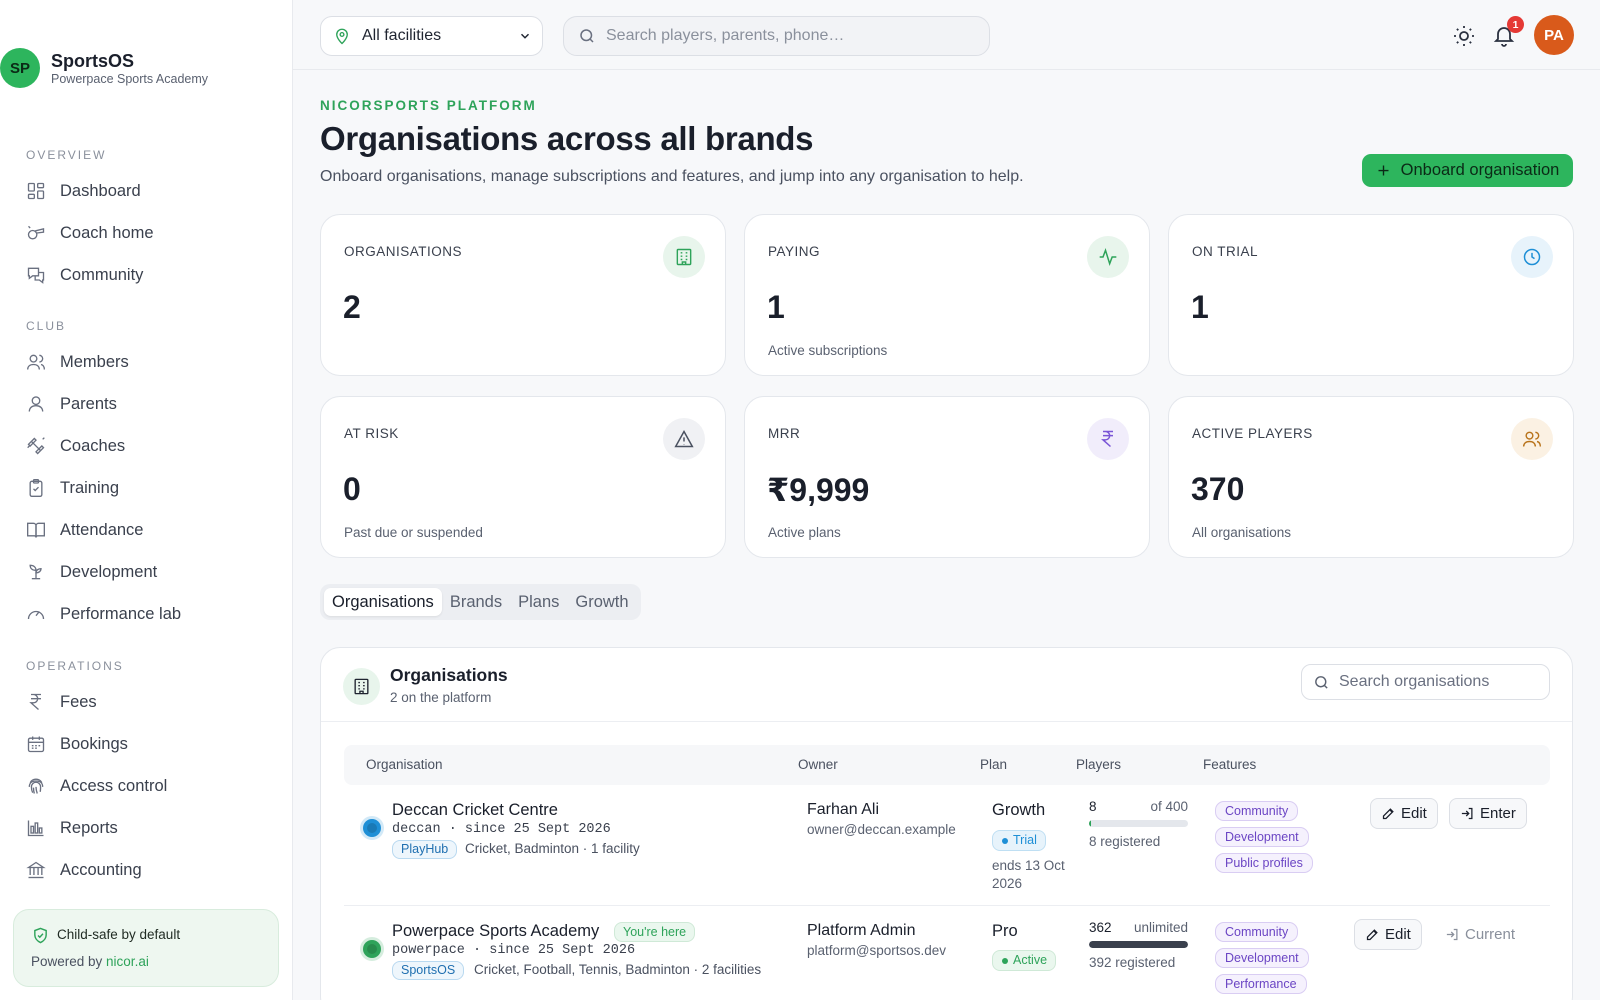 The height and width of the screenshot is (1000, 1600). I want to click on sidebar-item-dashboard: Dashboard, so click(83, 191).